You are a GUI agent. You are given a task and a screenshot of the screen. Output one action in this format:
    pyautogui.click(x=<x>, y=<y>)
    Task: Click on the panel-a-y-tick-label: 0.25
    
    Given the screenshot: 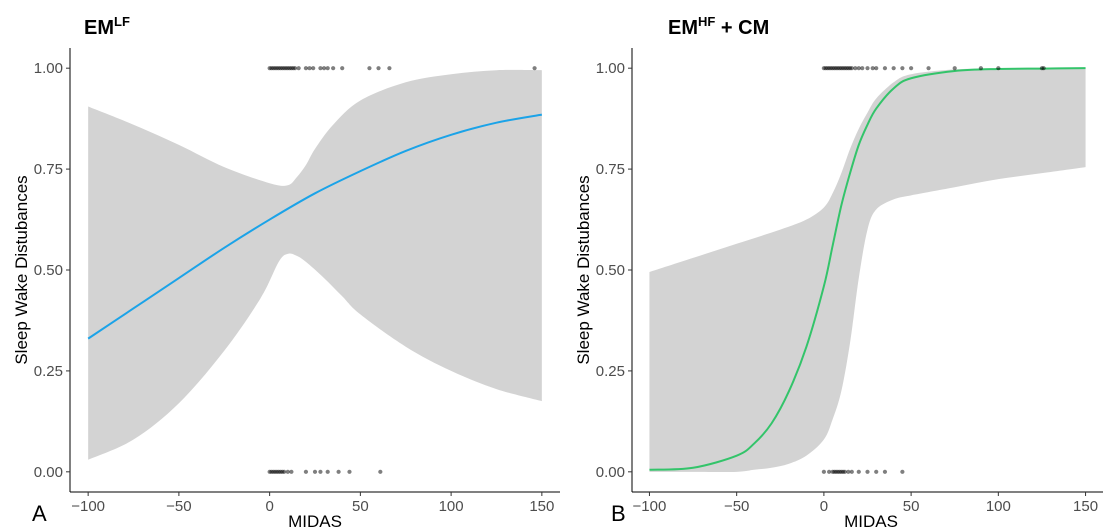 What is the action you would take?
    pyautogui.click(x=48, y=371)
    